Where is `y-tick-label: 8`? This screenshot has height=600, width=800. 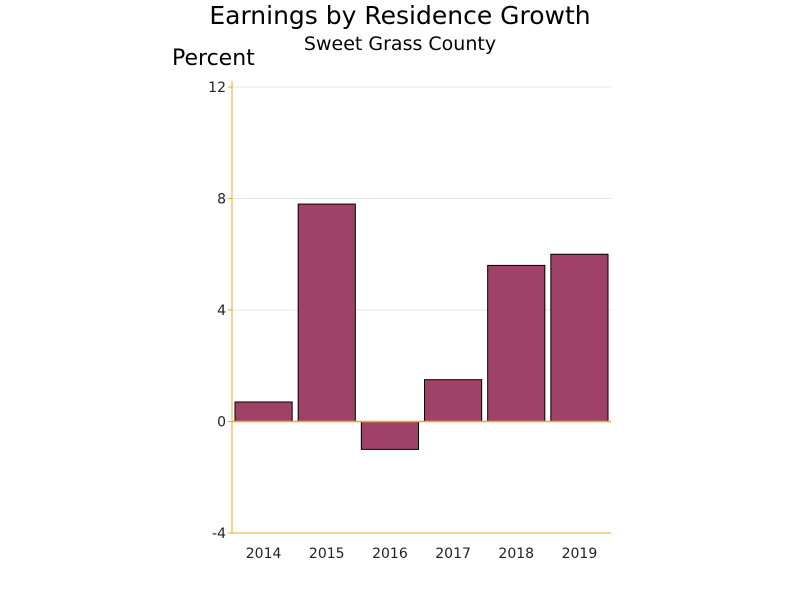
y-tick-label: 8 is located at coordinates (221, 200).